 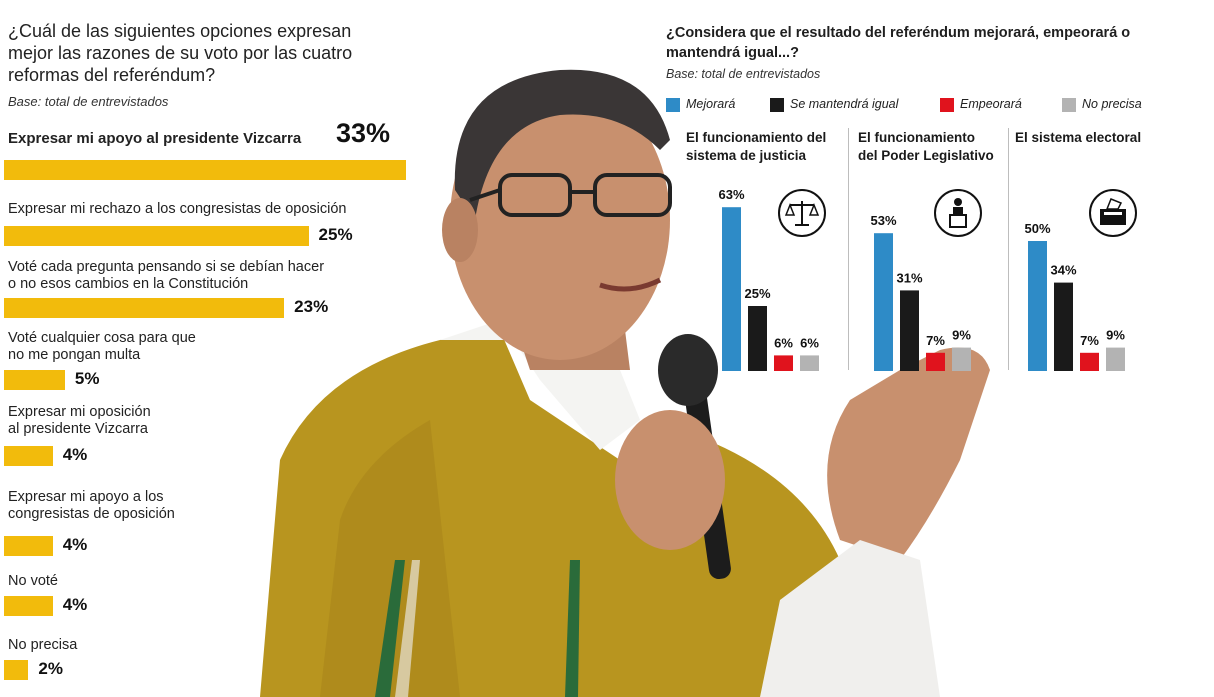 I want to click on left-bar-label: No voté, so click(x=188, y=581).